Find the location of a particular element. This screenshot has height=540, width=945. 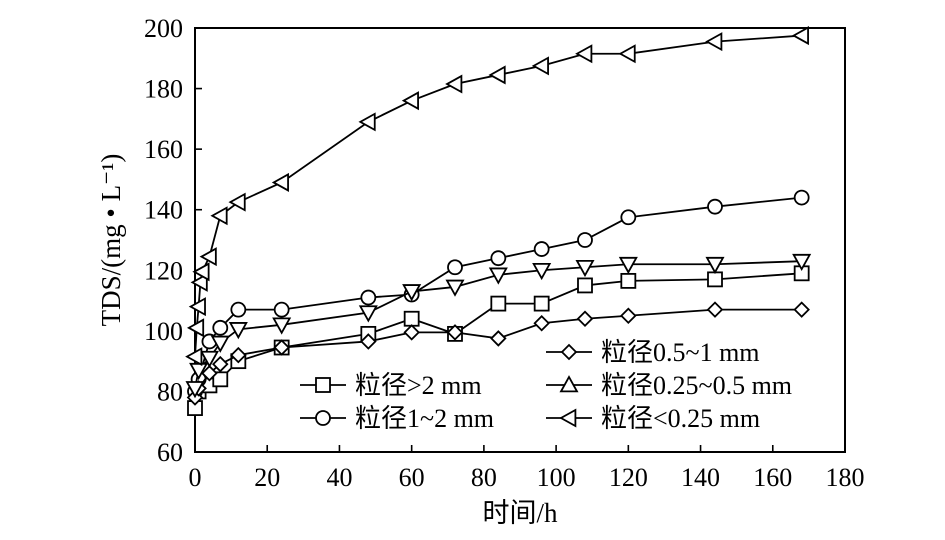

x-tick-label: 180 is located at coordinates (845, 477).